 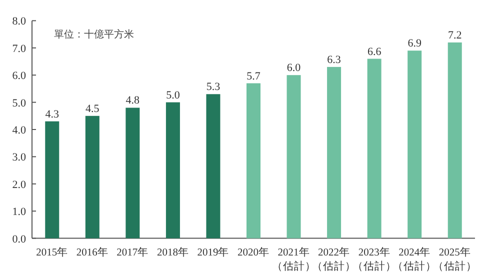 What do you see at coordinates (52, 114) in the screenshot?
I see `data-label: 4.3` at bounding box center [52, 114].